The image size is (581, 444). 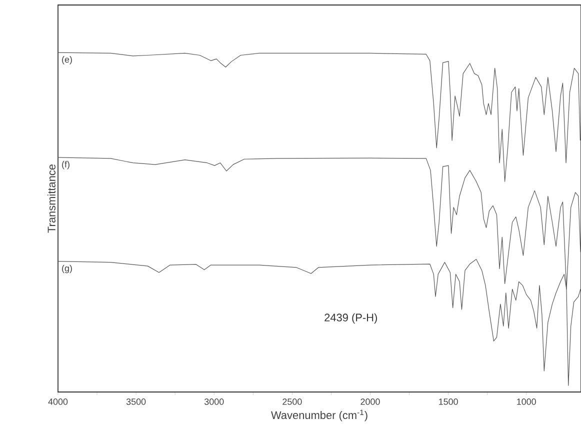 I want to click on x-tick-label: 3500, so click(x=136, y=401).